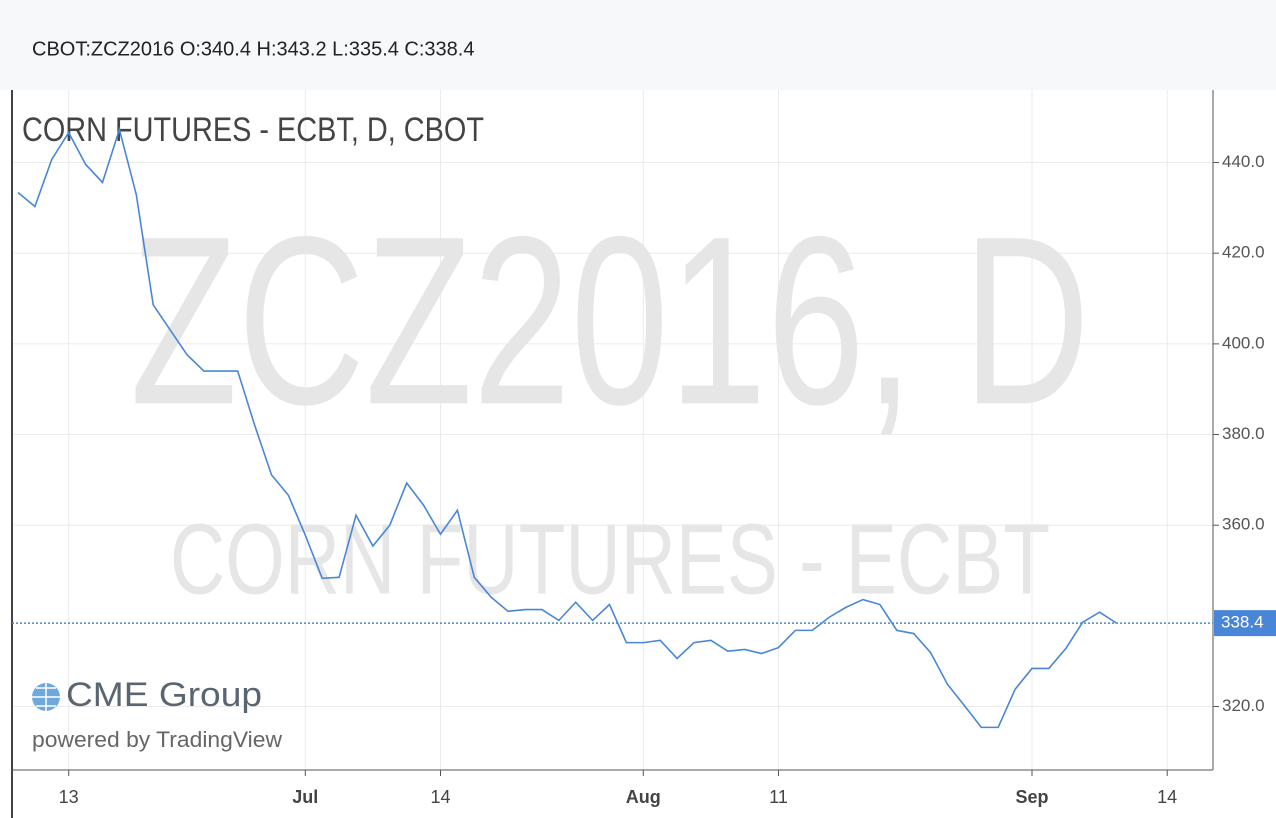 The width and height of the screenshot is (1276, 818). What do you see at coordinates (1242, 622) in the screenshot?
I see `last-price-label: 338.4` at bounding box center [1242, 622].